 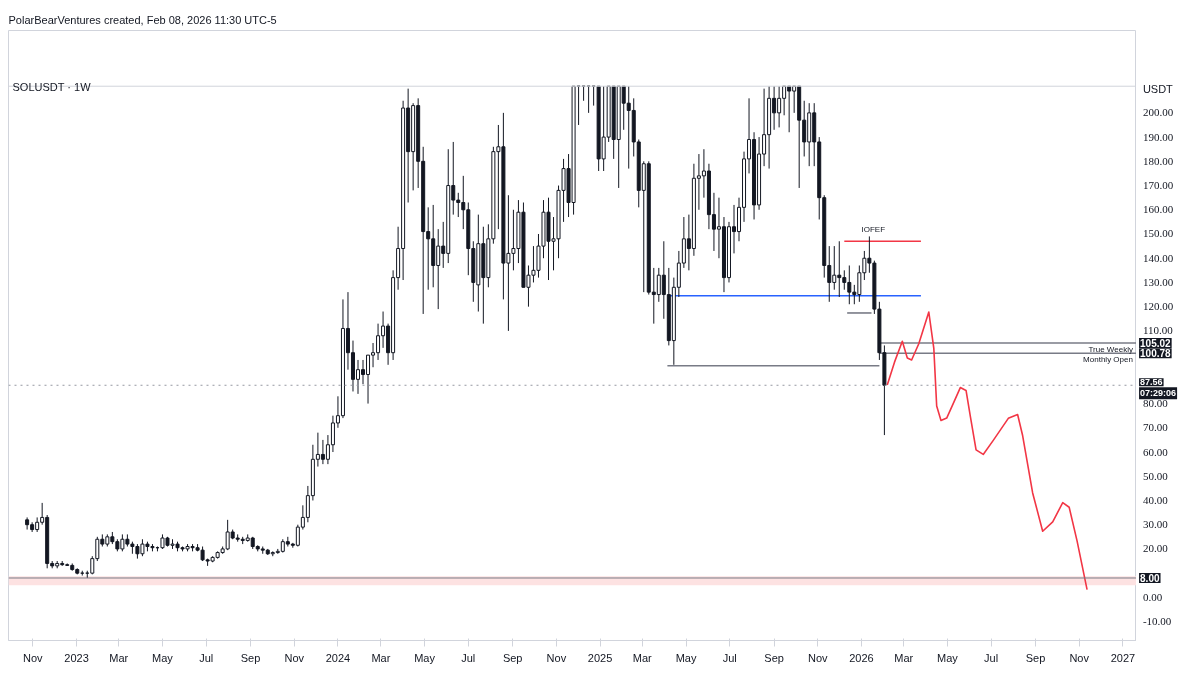 What do you see at coordinates (338, 657) in the screenshot?
I see `x-tick-label: 2024` at bounding box center [338, 657].